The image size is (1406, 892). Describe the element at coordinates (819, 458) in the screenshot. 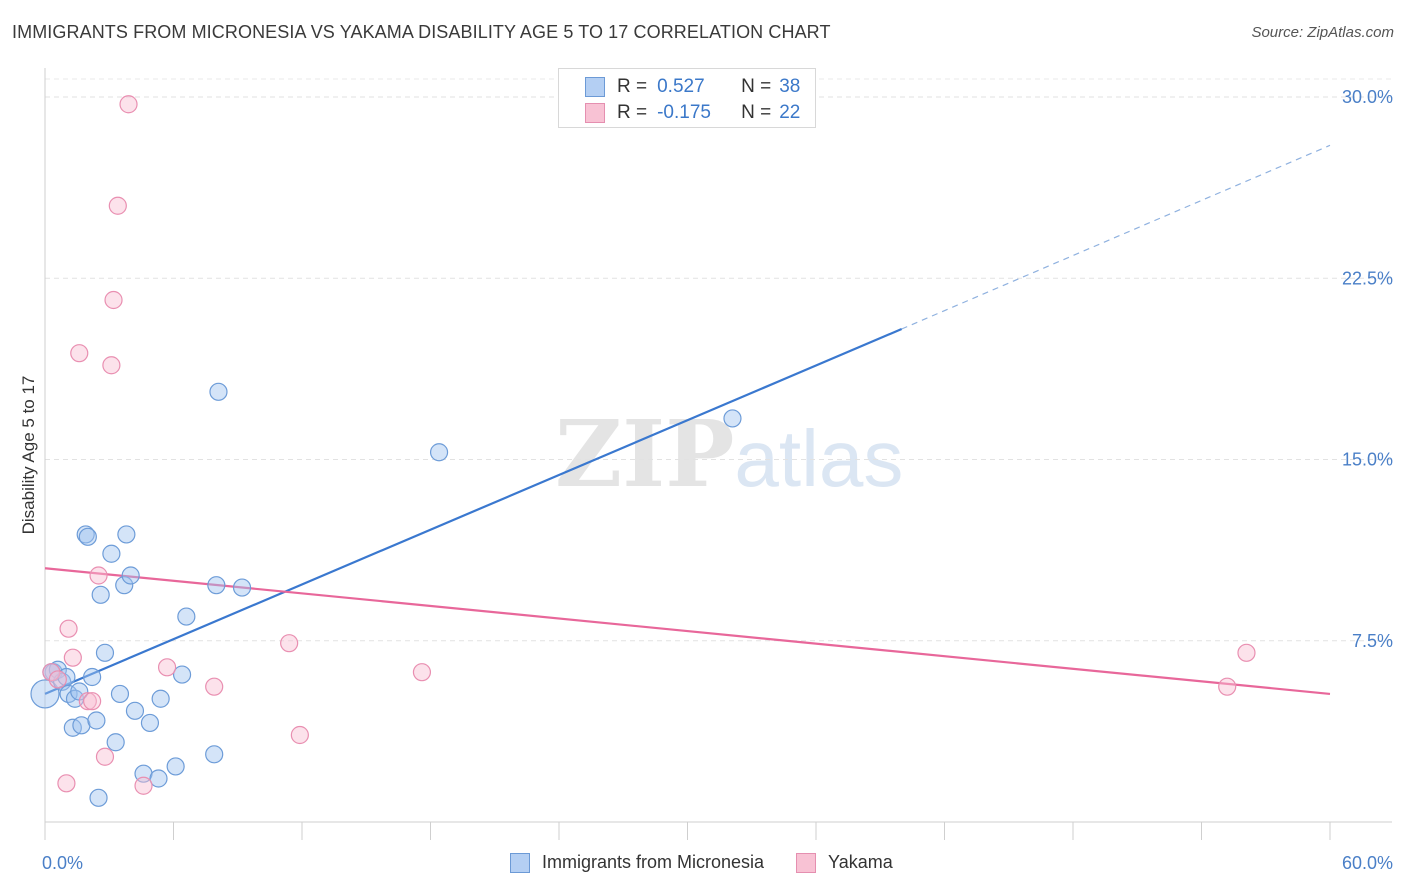

I see `watermark-atlas: atlas` at that location.